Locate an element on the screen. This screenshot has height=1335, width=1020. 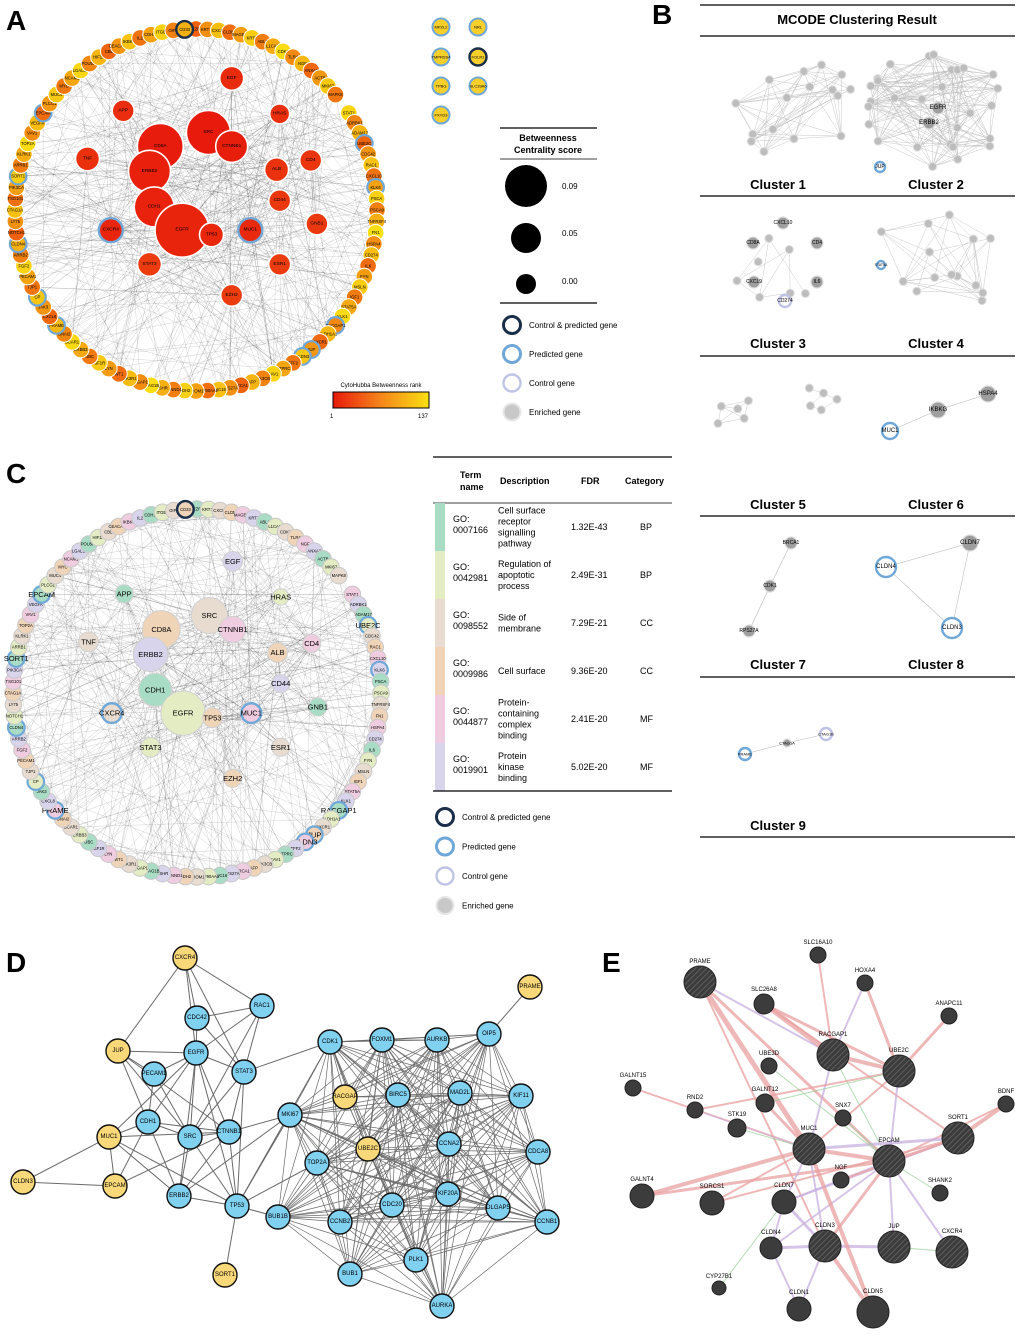
b-label-cldn7: CLDN7 is located at coordinates (970, 543).